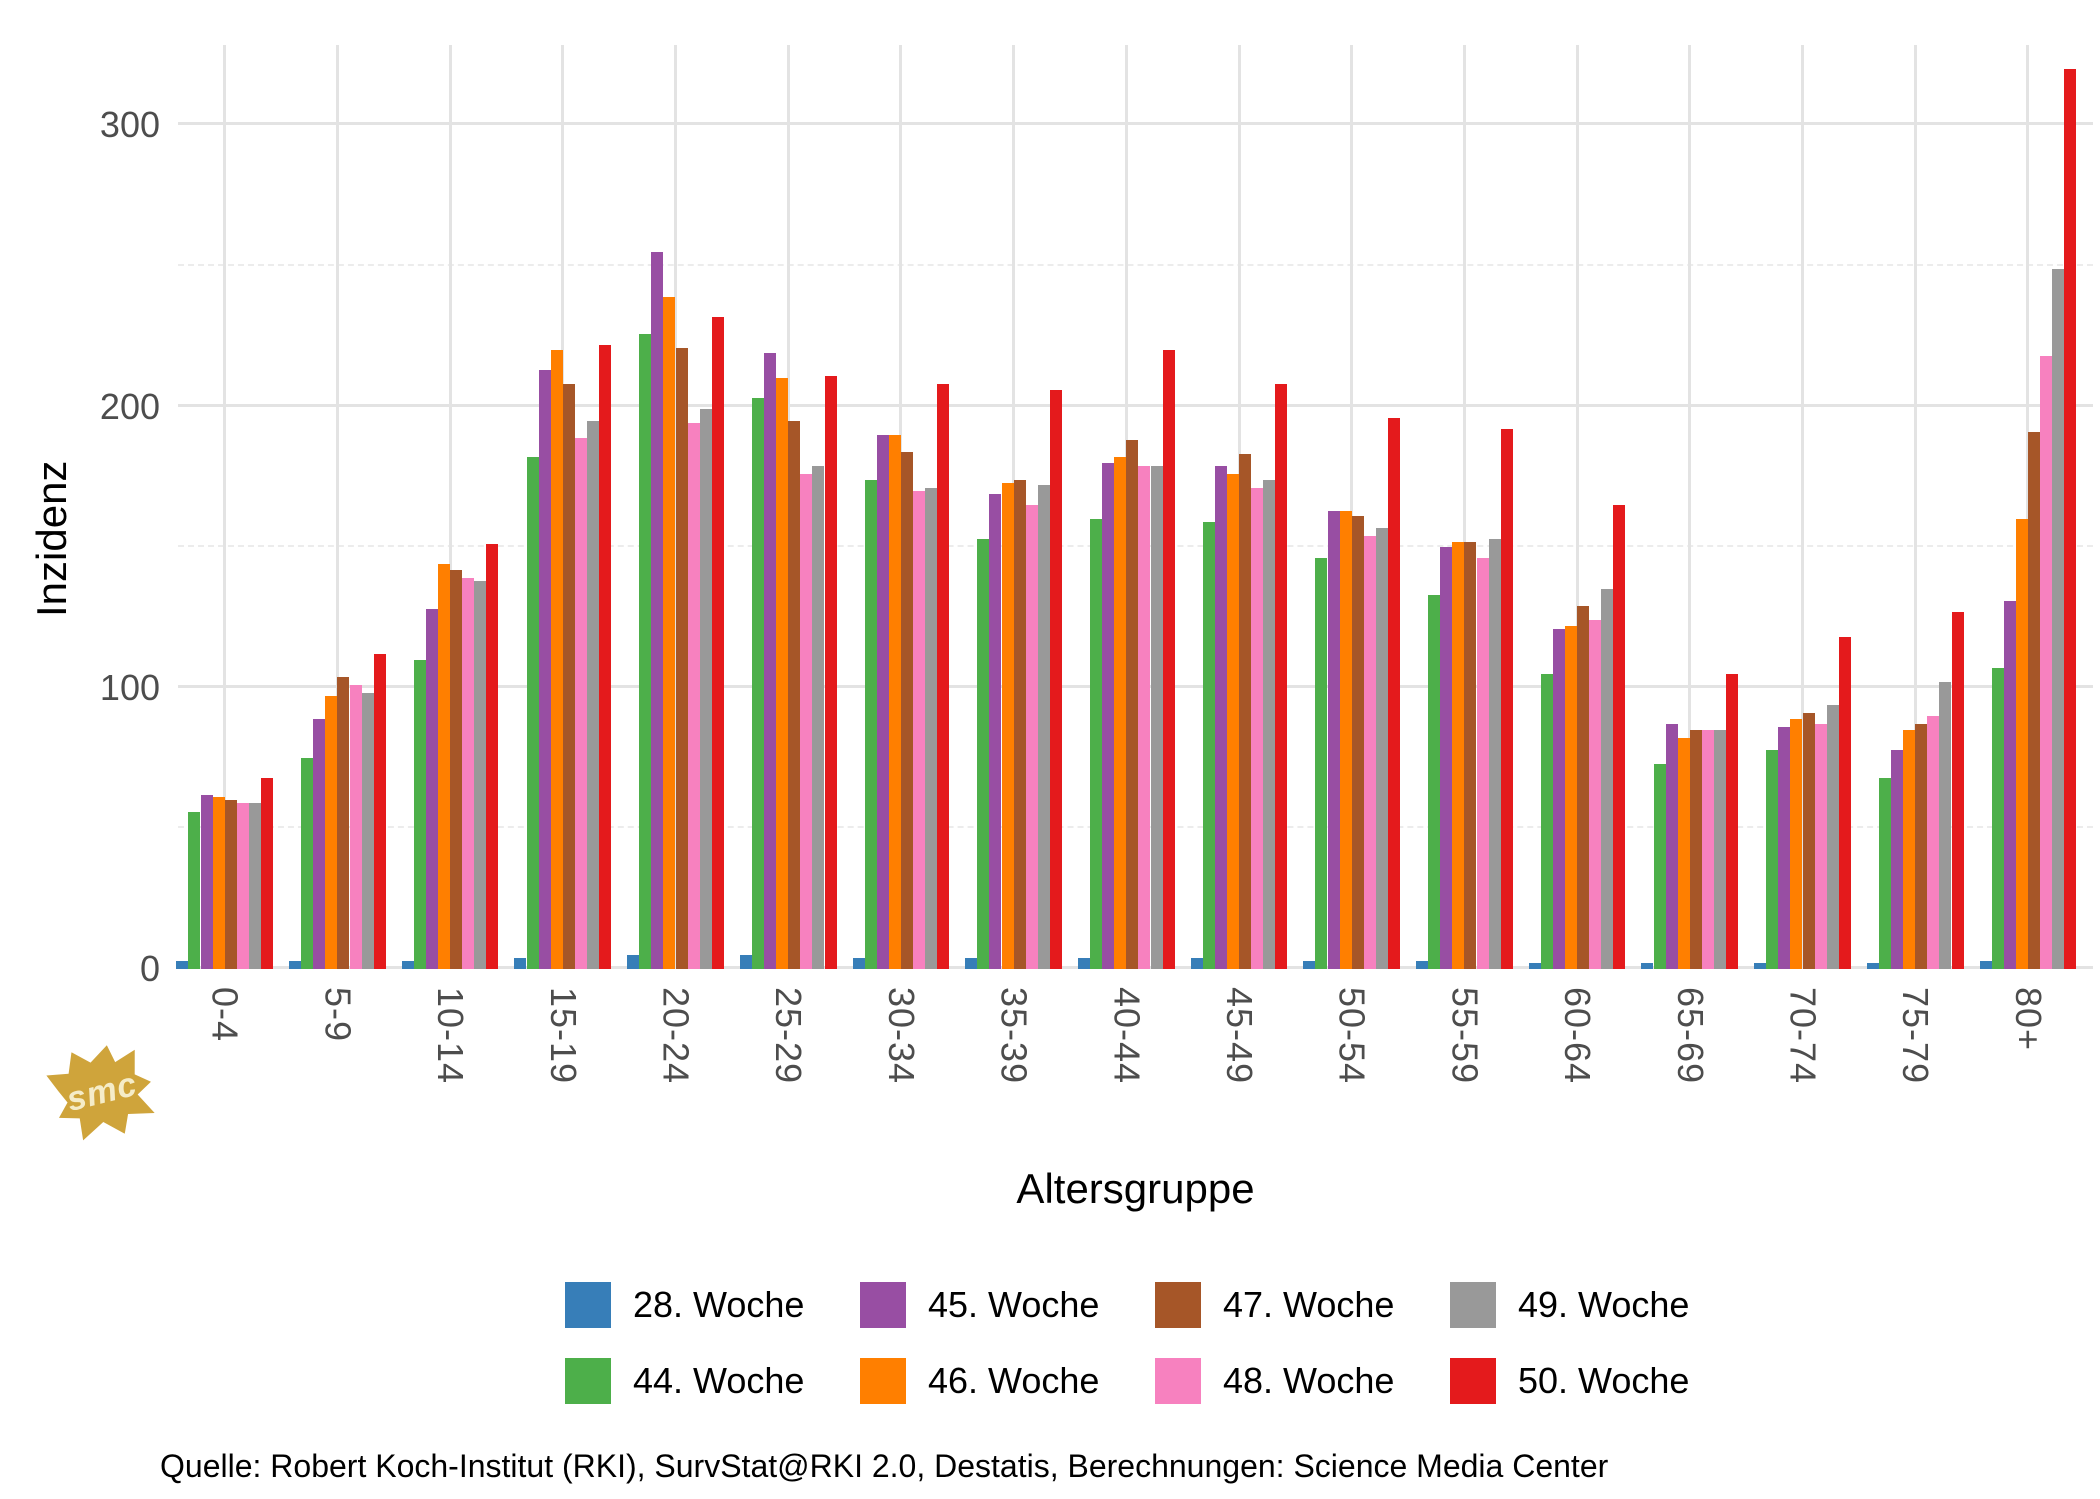 This screenshot has height=1499, width=2100. I want to click on x-tick-label: 75-79, so click(1916, 1036).